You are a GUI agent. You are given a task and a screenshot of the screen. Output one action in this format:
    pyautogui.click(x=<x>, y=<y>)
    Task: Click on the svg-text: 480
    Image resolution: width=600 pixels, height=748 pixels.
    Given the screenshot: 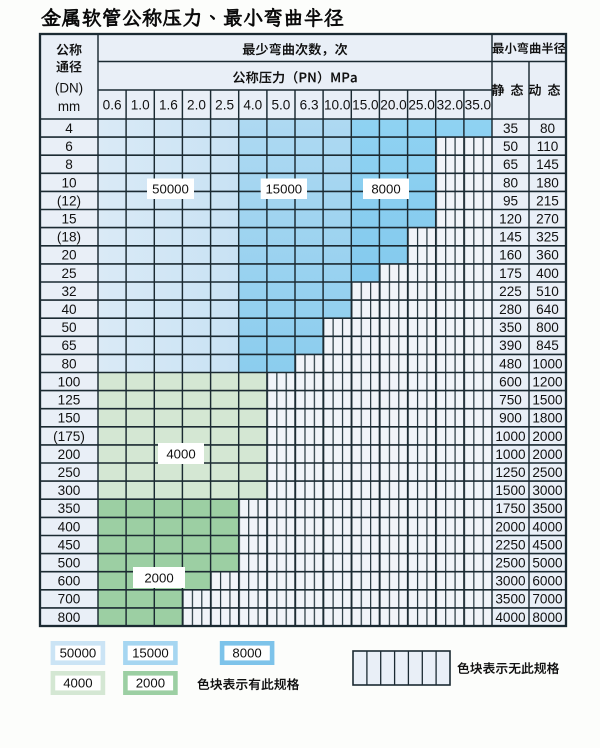 What is the action you would take?
    pyautogui.click(x=510, y=363)
    